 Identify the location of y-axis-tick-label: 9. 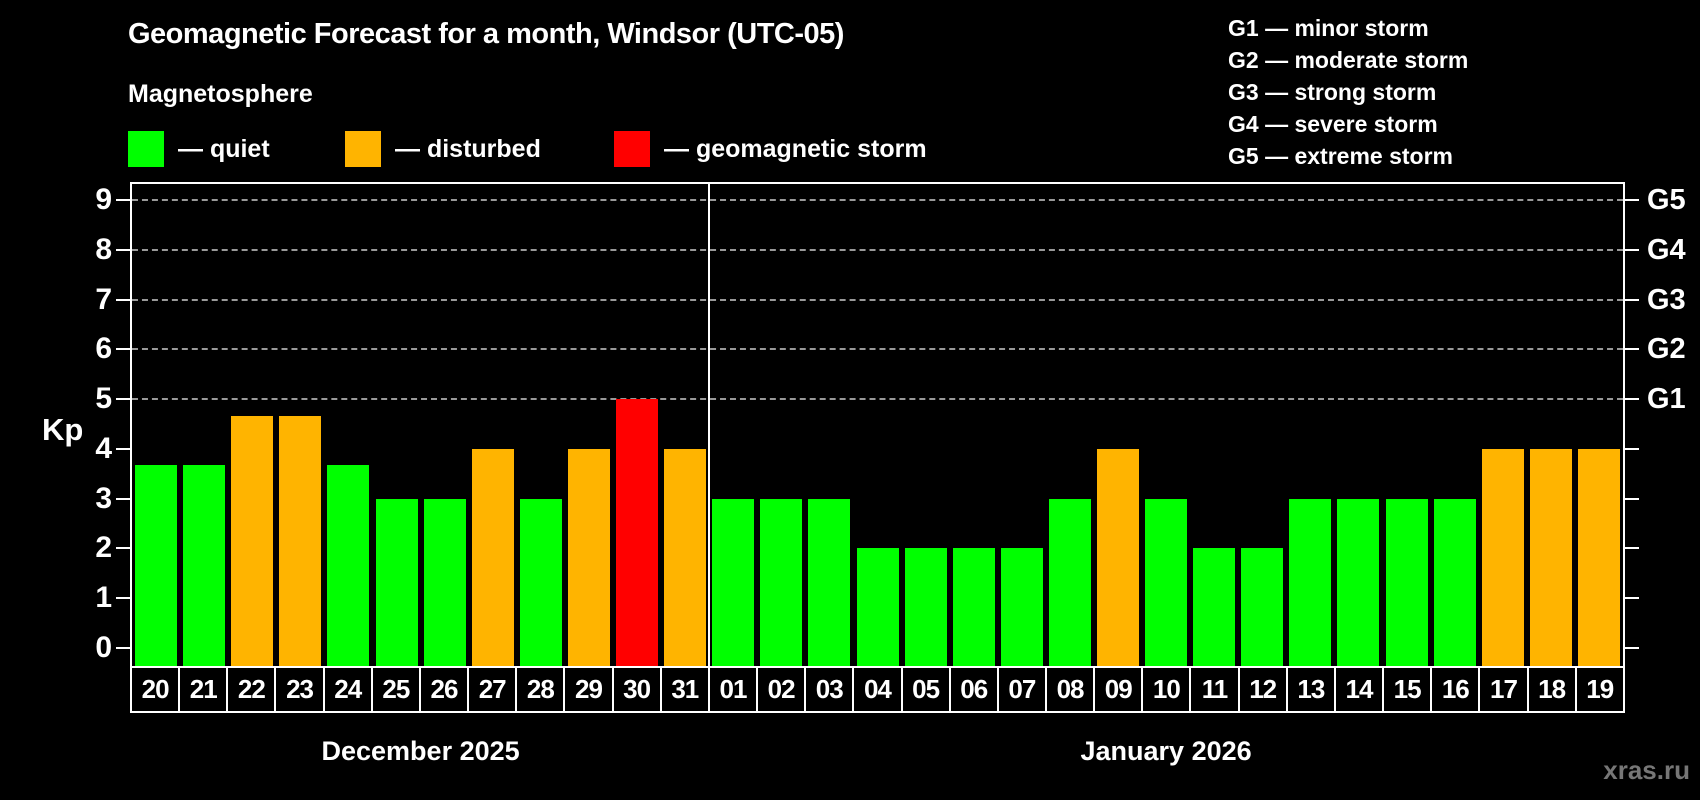
(103, 199).